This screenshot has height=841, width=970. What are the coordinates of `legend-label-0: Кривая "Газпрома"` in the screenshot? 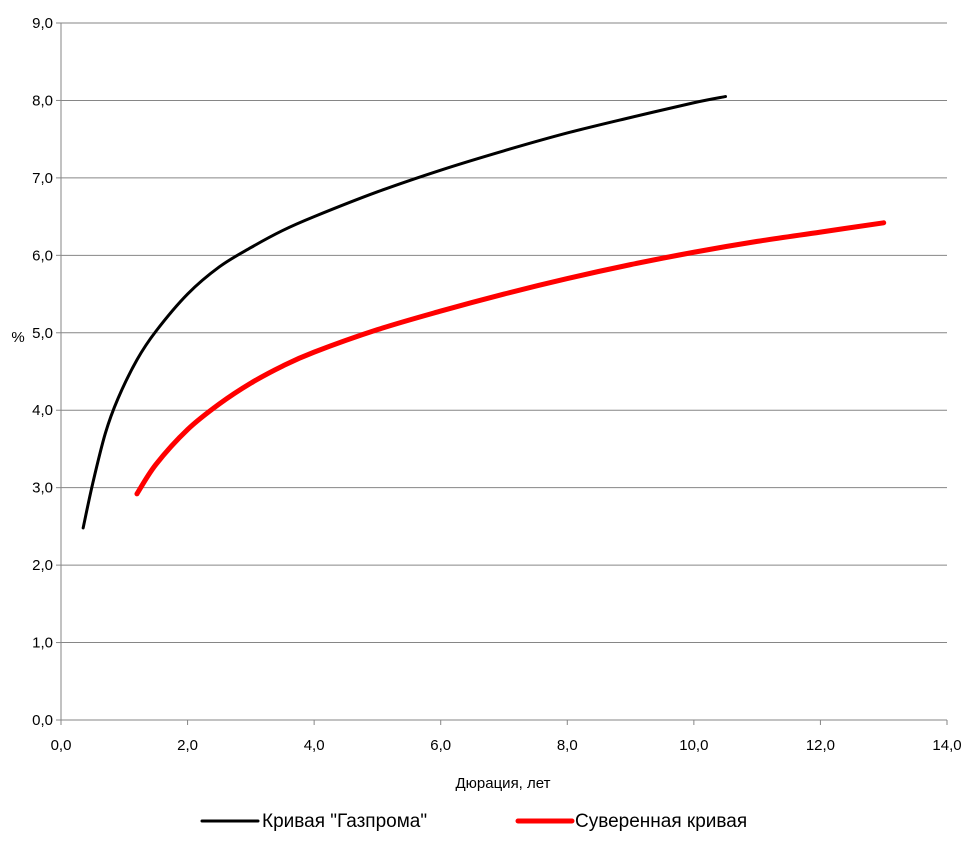 It's located at (344, 821).